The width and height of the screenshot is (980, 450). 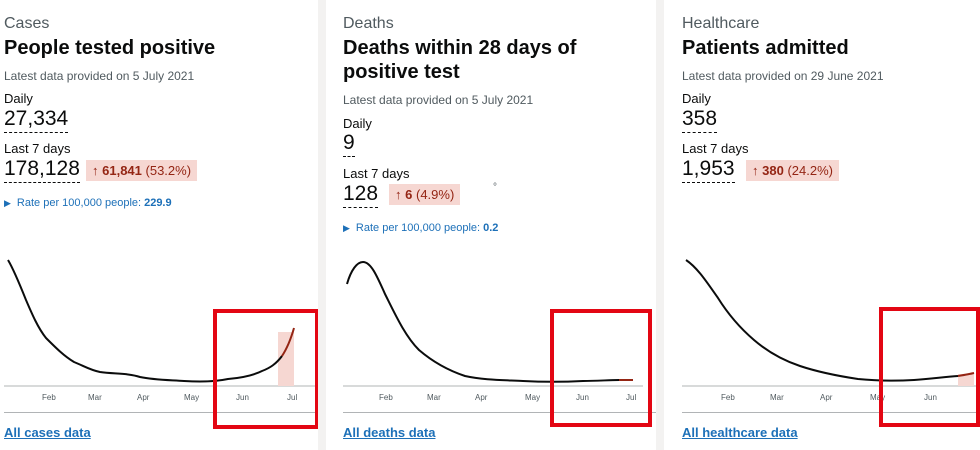 What do you see at coordinates (47, 432) in the screenshot?
I see `all-cases-link: All cases data` at bounding box center [47, 432].